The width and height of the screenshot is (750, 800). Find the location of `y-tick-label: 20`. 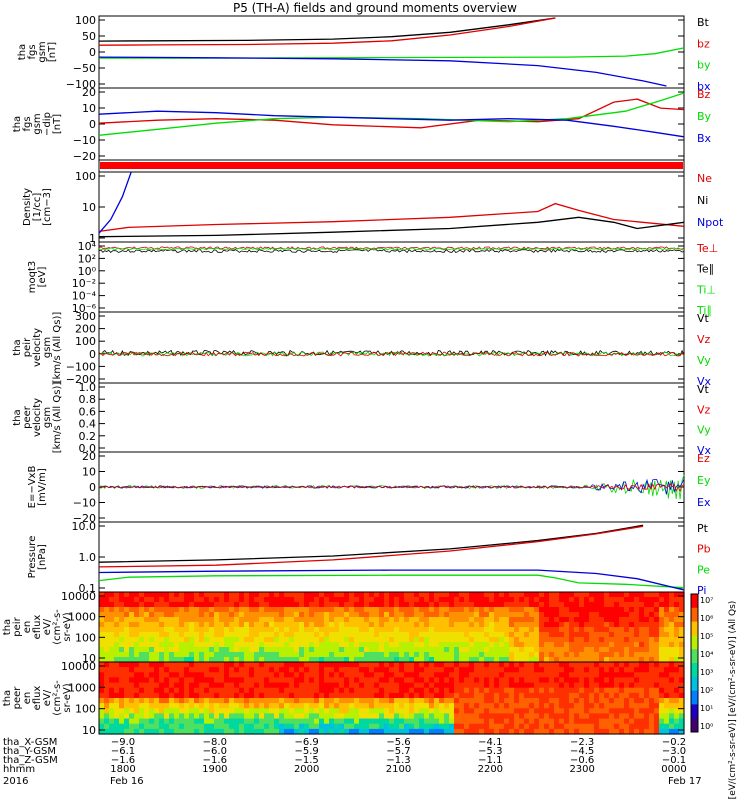

y-tick-label: 20 is located at coordinates (89, 92).